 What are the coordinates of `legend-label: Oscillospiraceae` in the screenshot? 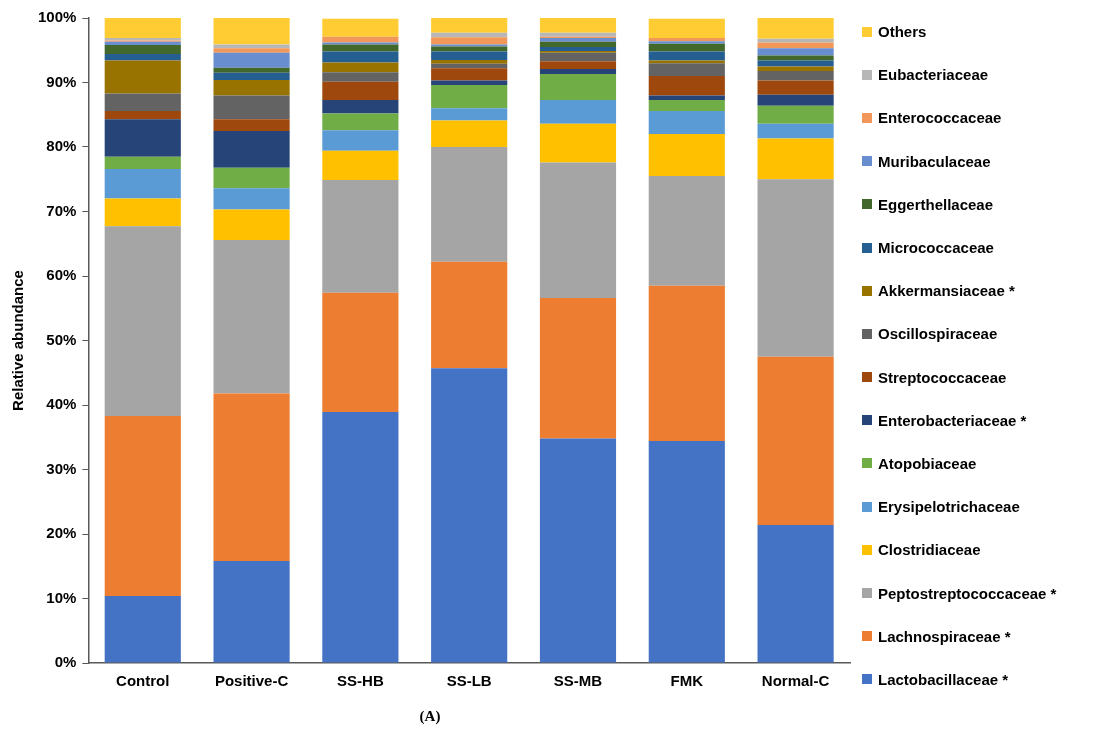 It's located at (938, 334).